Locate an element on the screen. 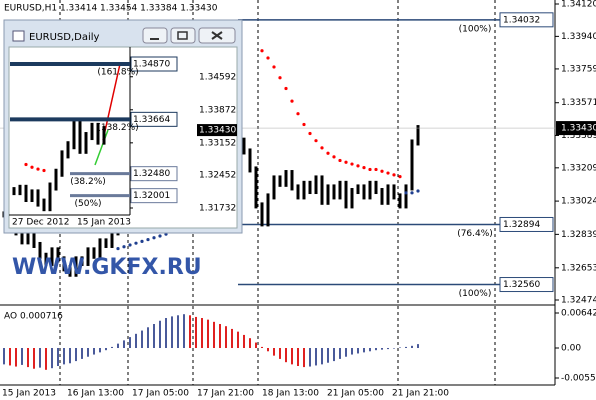 This screenshot has width=596, height=400. level-label: 1.33664 is located at coordinates (151, 120).